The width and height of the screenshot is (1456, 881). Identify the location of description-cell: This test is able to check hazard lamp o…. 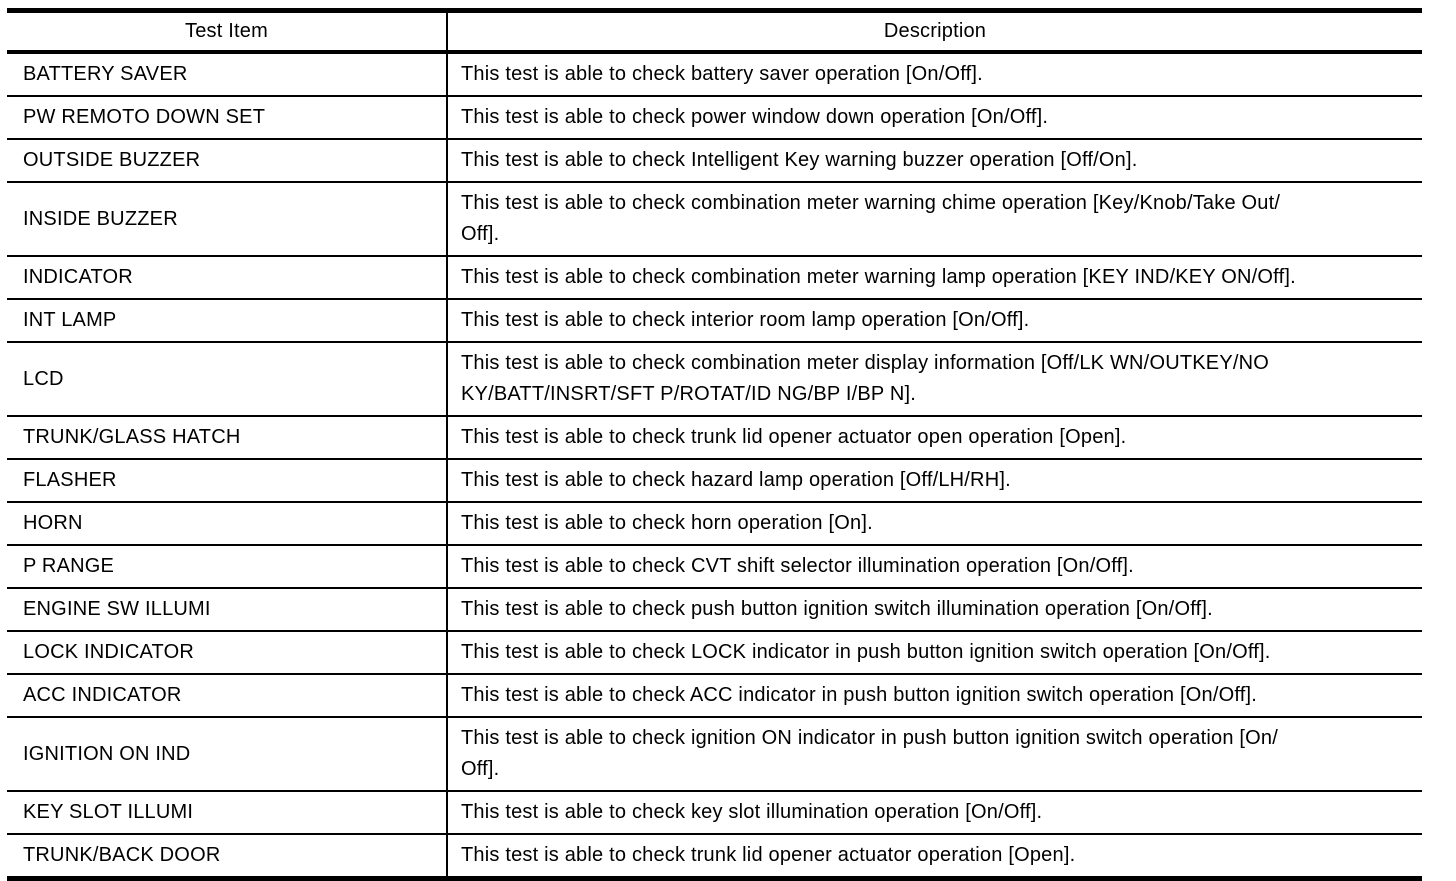
(934, 481).